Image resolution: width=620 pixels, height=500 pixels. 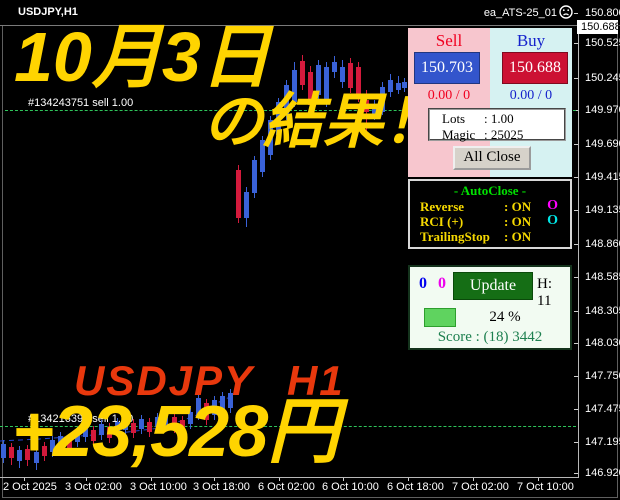 What do you see at coordinates (288, 426) in the screenshot?
I see `order-line` at bounding box center [288, 426].